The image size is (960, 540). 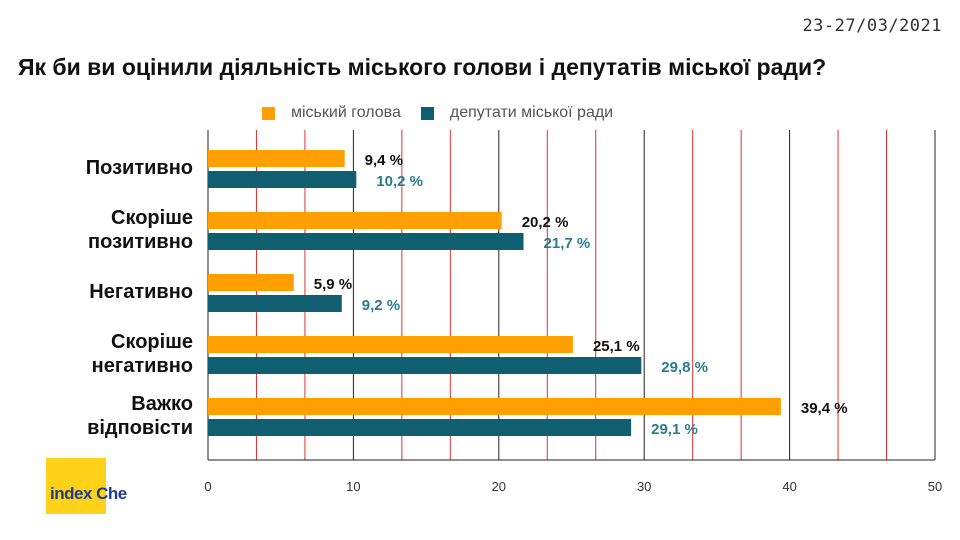 I want to click on logo-background, so click(x=76, y=486).